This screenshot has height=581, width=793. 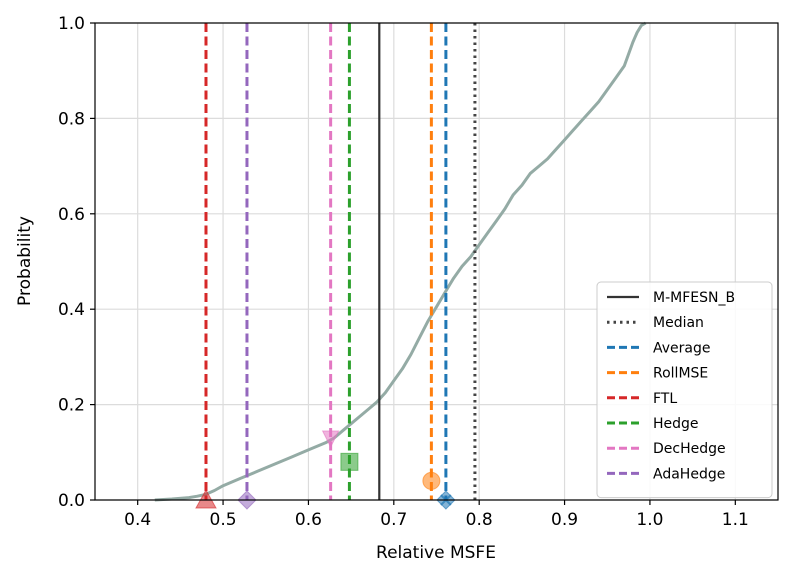 I want to click on y-tick-label: 0.4, so click(x=71, y=310).